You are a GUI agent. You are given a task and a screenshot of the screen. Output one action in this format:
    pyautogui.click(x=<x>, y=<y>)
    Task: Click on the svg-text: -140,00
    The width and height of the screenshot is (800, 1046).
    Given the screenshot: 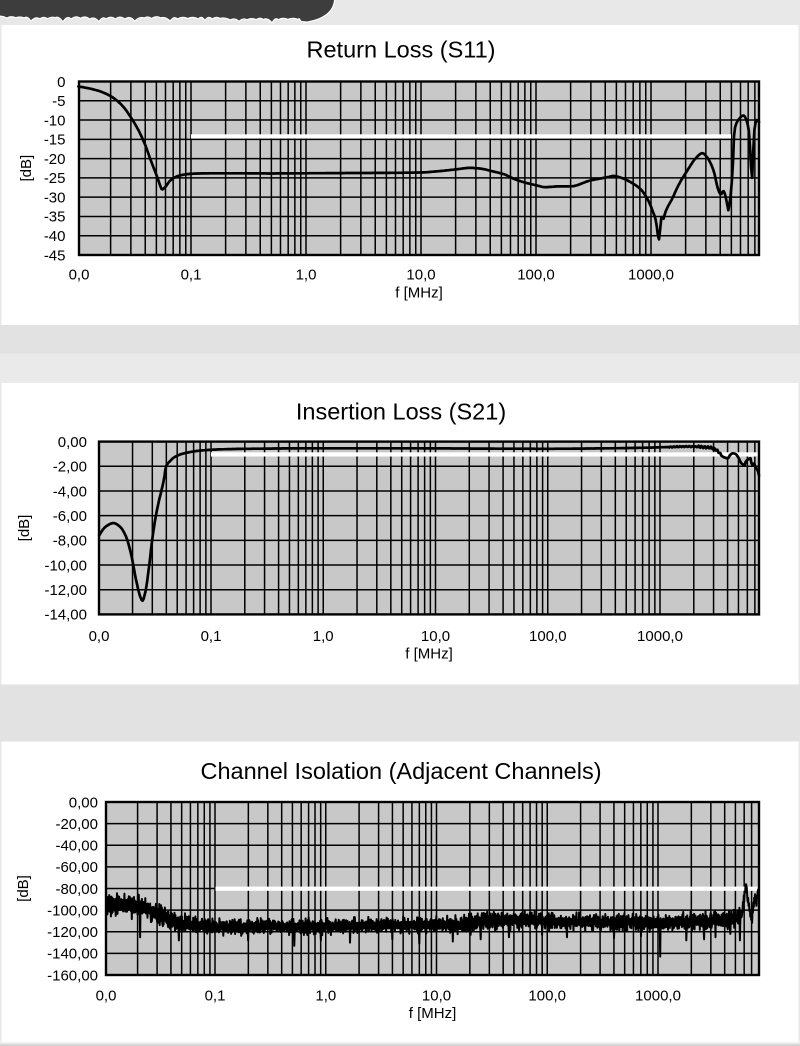 What is the action you would take?
    pyautogui.click(x=72, y=954)
    